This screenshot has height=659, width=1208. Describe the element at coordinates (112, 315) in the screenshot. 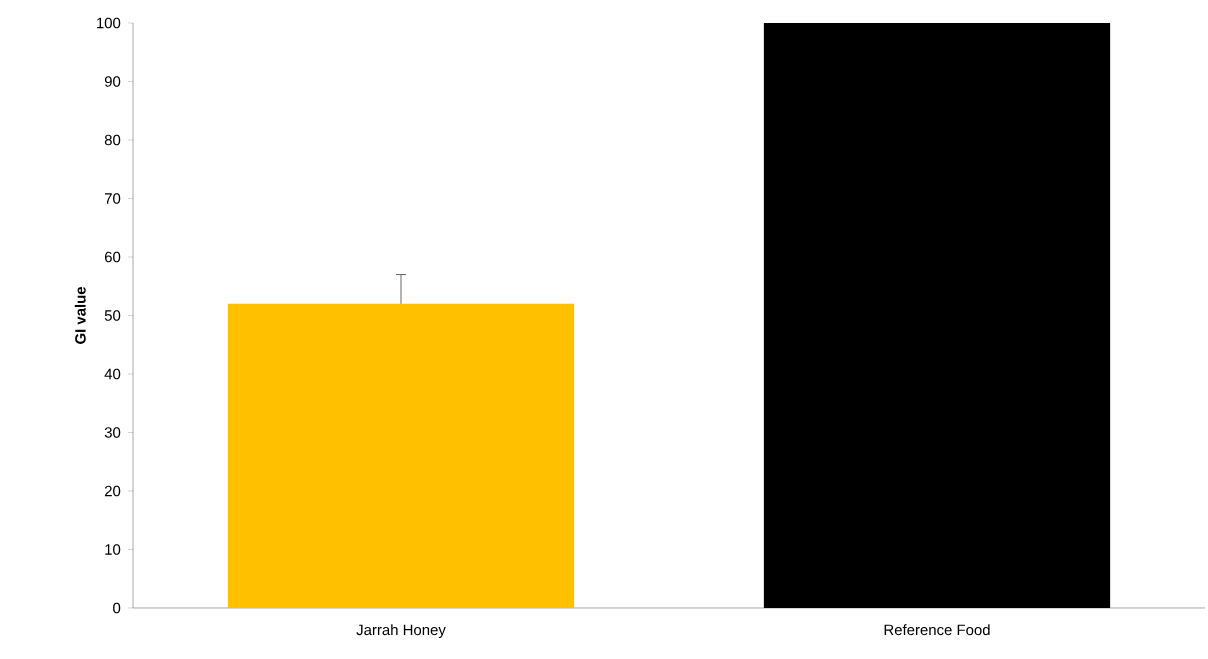

I see `y-tick-label: 50` at that location.